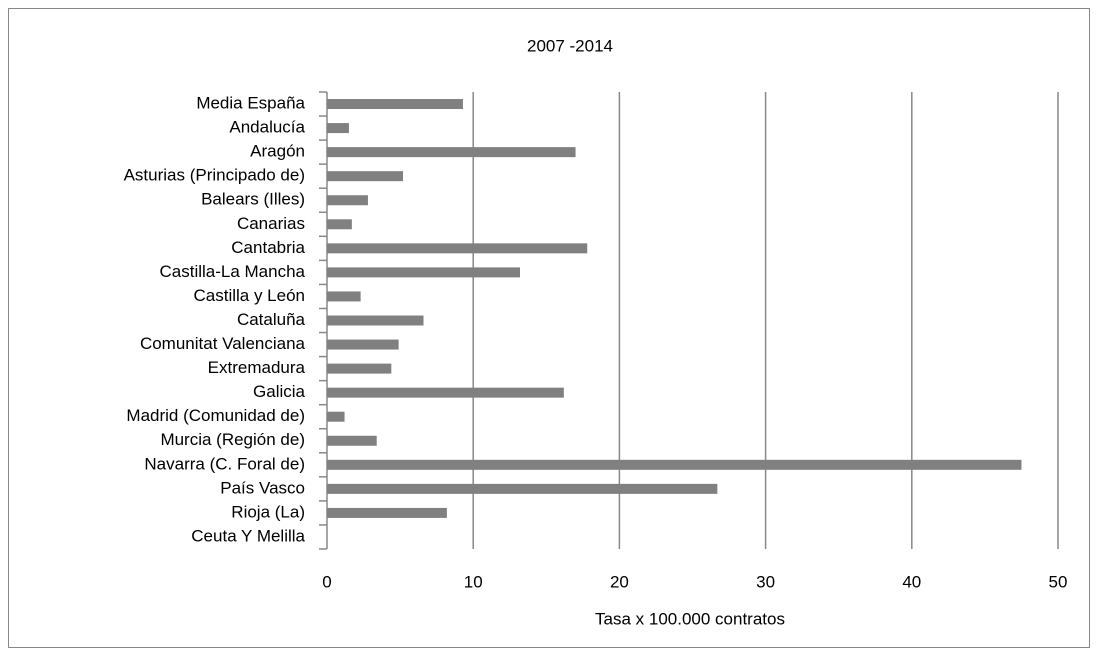 This screenshot has width=1100, height=655. I want to click on y-tick-label: Cataluña, so click(271, 319).